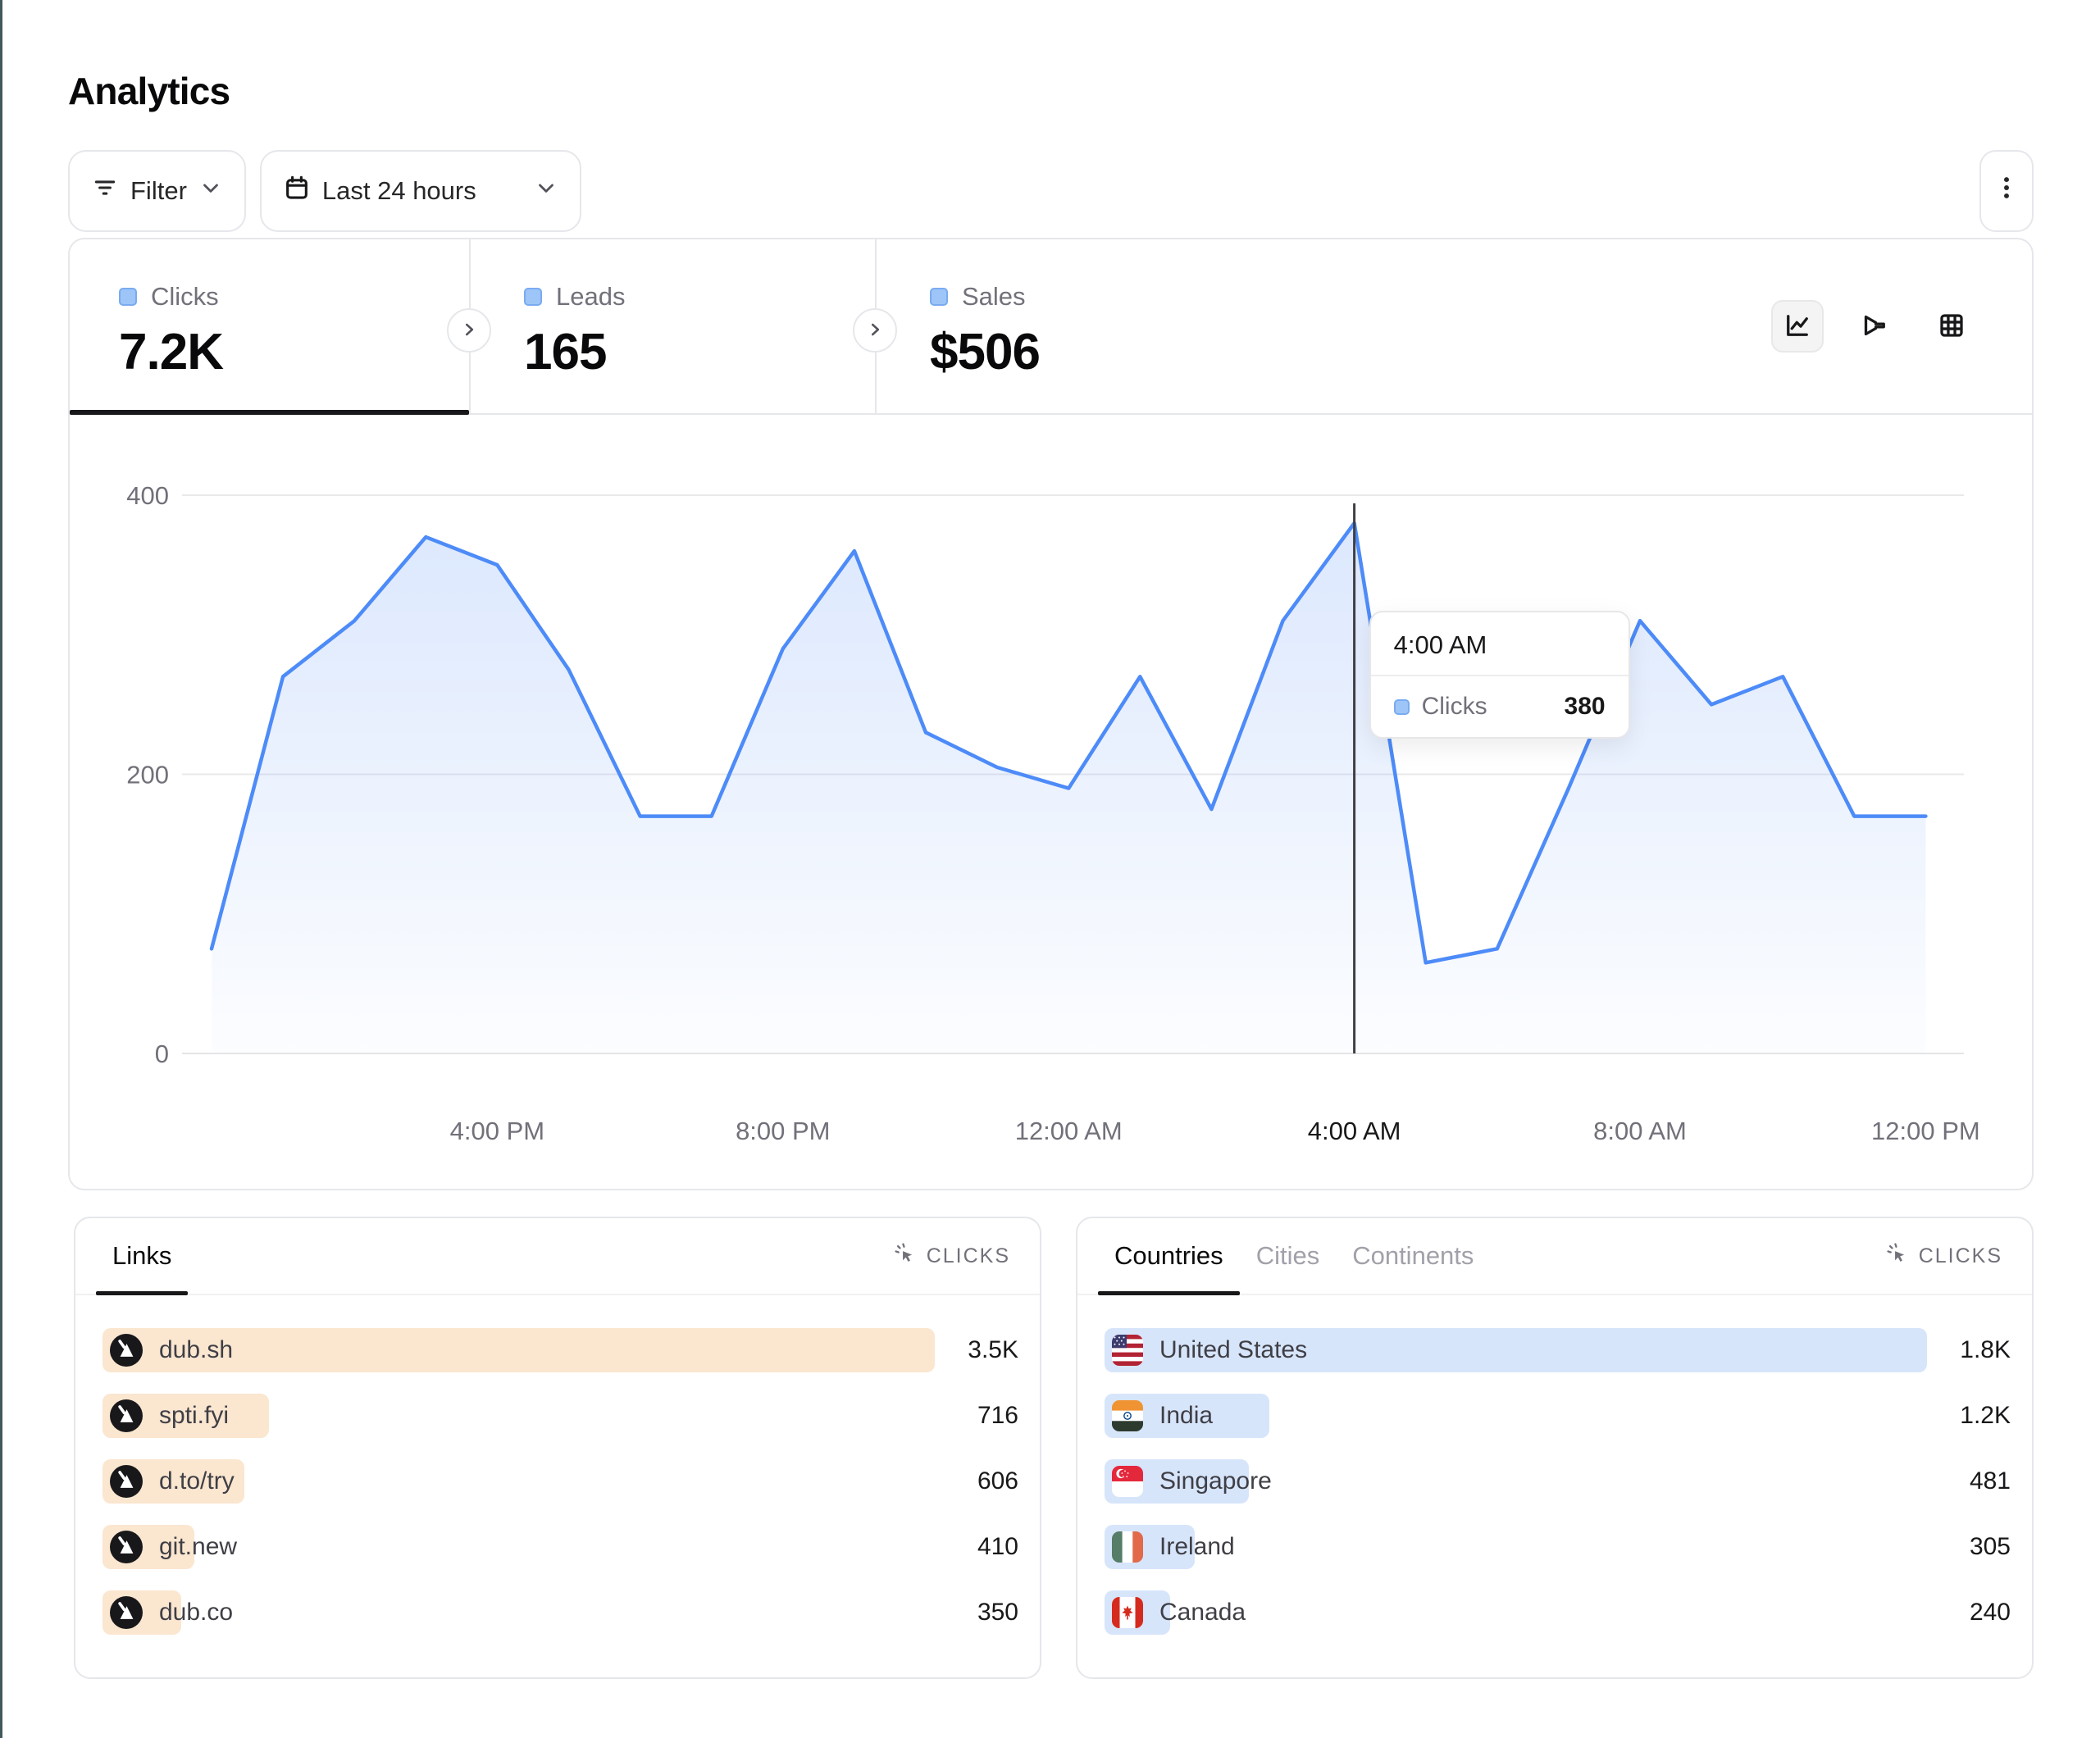 The width and height of the screenshot is (2100, 1738). Describe the element at coordinates (1127, 1415) in the screenshot. I see `india-flag-icon` at that location.